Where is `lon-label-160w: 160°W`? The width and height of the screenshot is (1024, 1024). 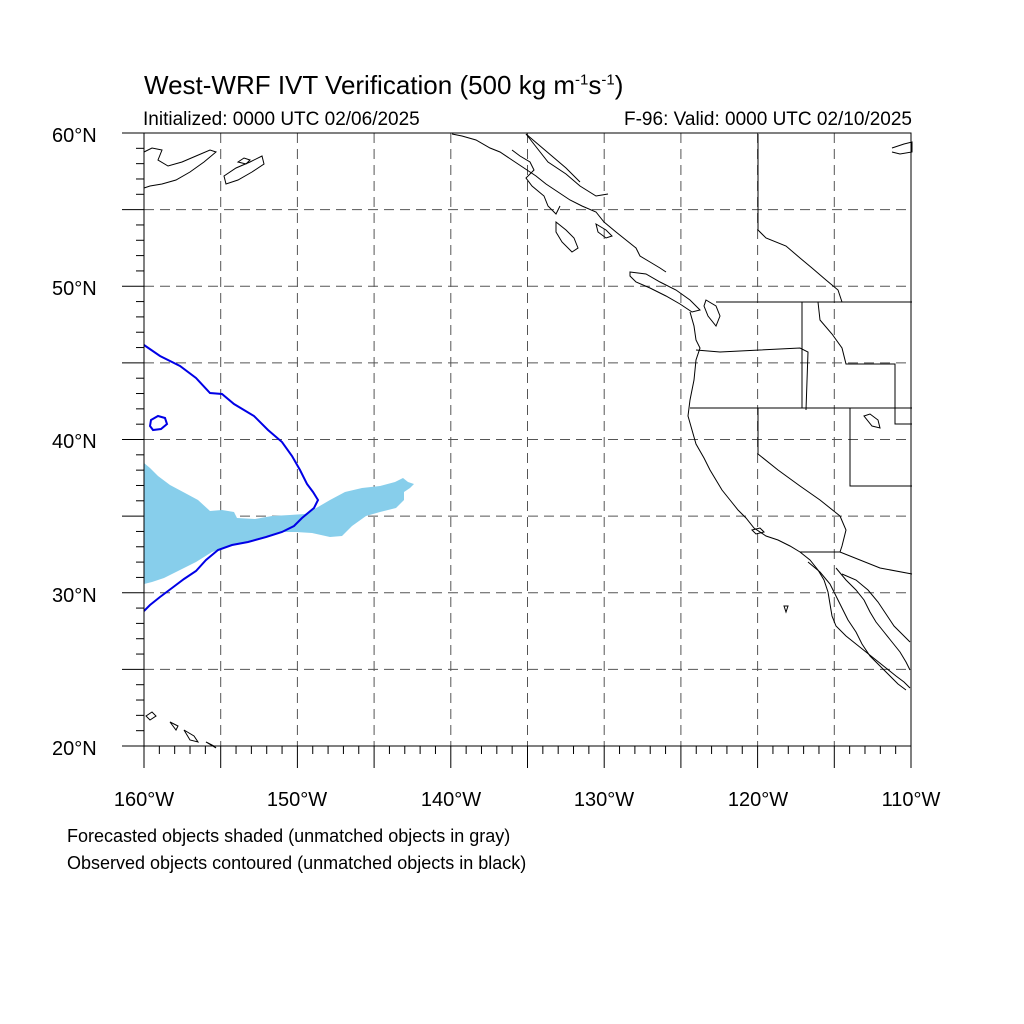
lon-label-160w: 160°W is located at coordinates (144, 800).